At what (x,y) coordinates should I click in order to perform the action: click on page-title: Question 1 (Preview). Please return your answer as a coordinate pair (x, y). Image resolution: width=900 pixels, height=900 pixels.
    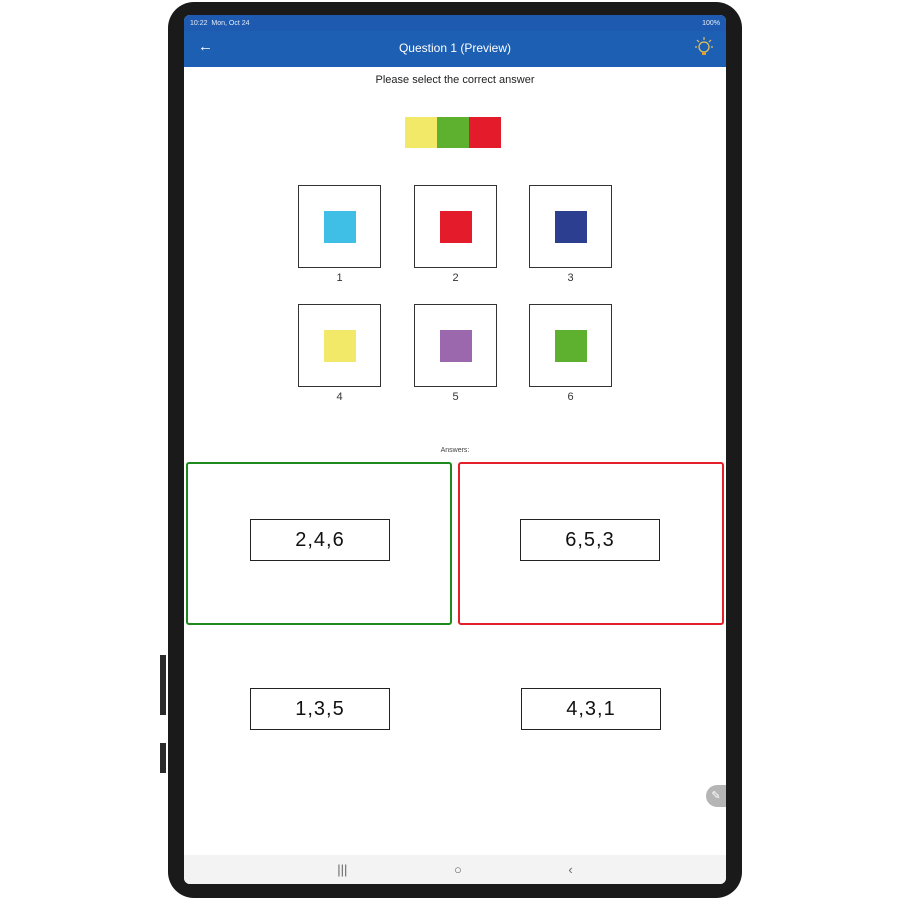
    Looking at the image, I should click on (455, 48).